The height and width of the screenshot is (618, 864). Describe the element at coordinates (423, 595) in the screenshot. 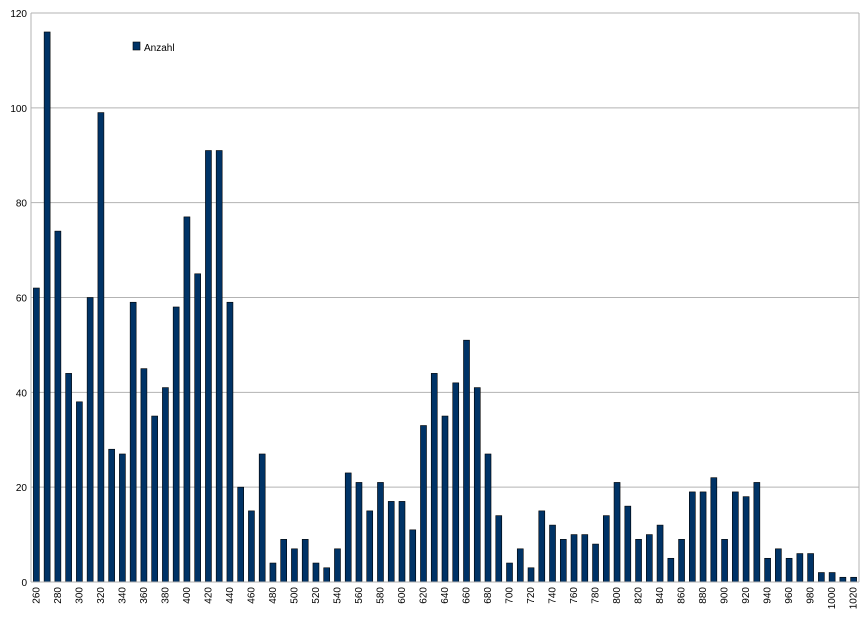

I see `x-tick-label: 620` at that location.